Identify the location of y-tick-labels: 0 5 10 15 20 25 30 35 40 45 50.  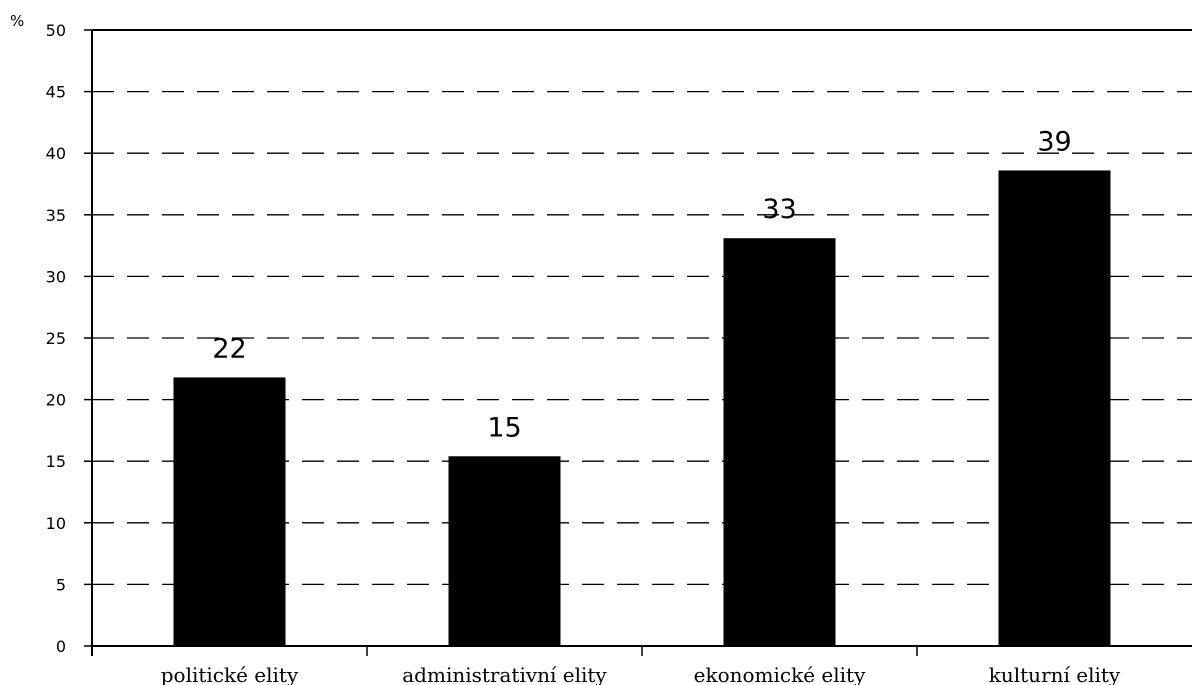
(56, 338).